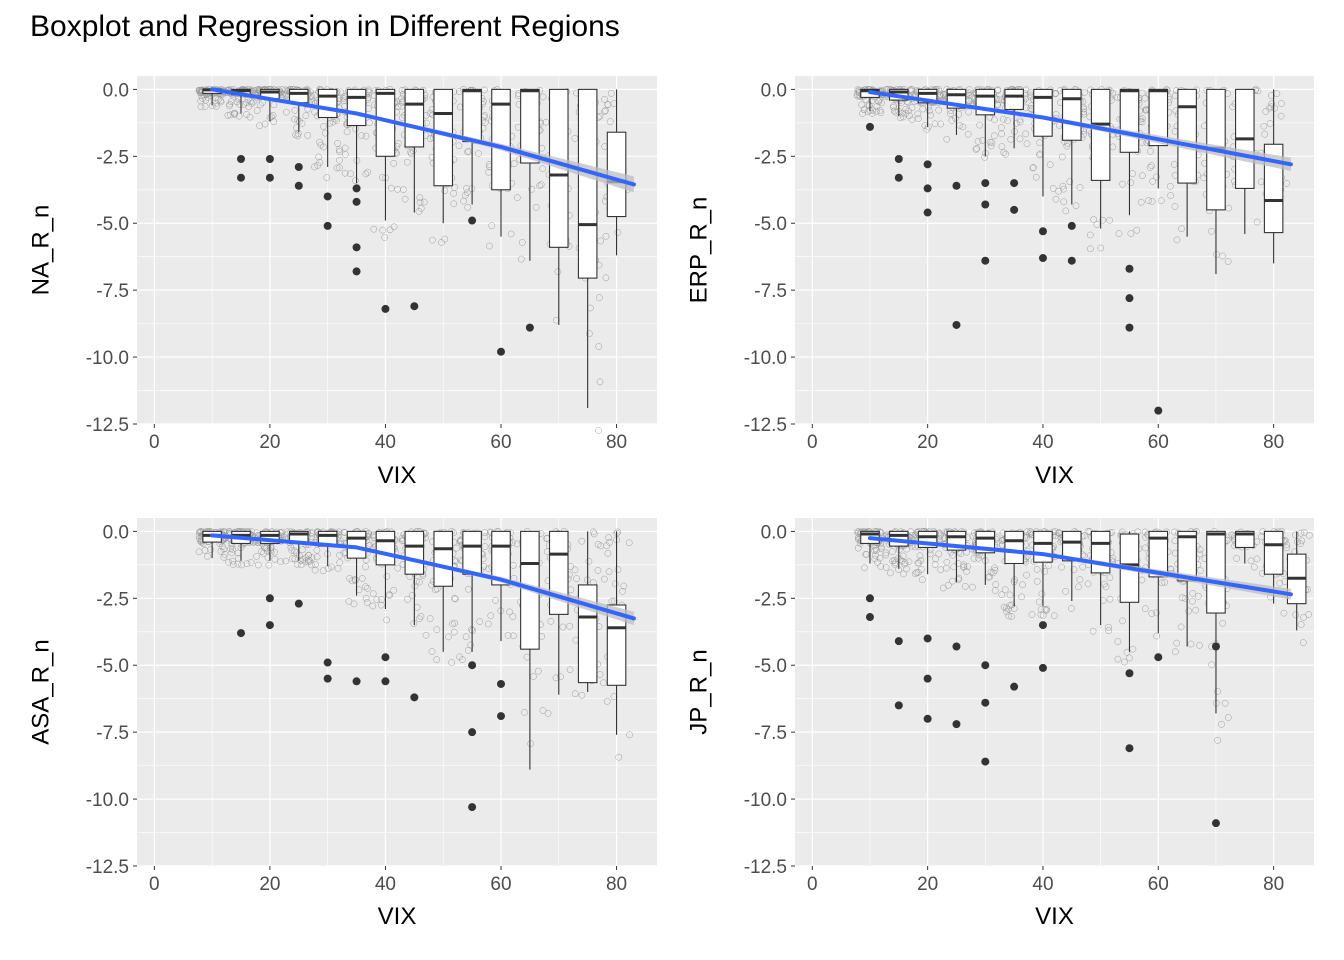 This screenshot has height=960, width=1344. Describe the element at coordinates (765, 867) in the screenshot. I see `y-tick-label: -12.5` at that location.